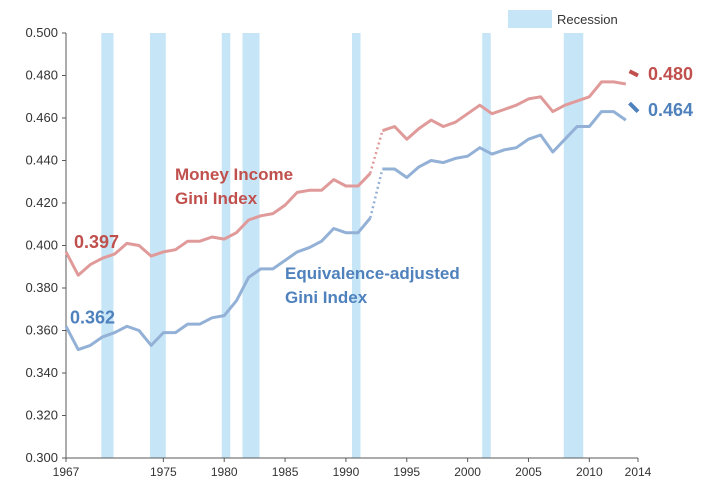  I want to click on equivalence-end-value: 0.464, so click(670, 110).